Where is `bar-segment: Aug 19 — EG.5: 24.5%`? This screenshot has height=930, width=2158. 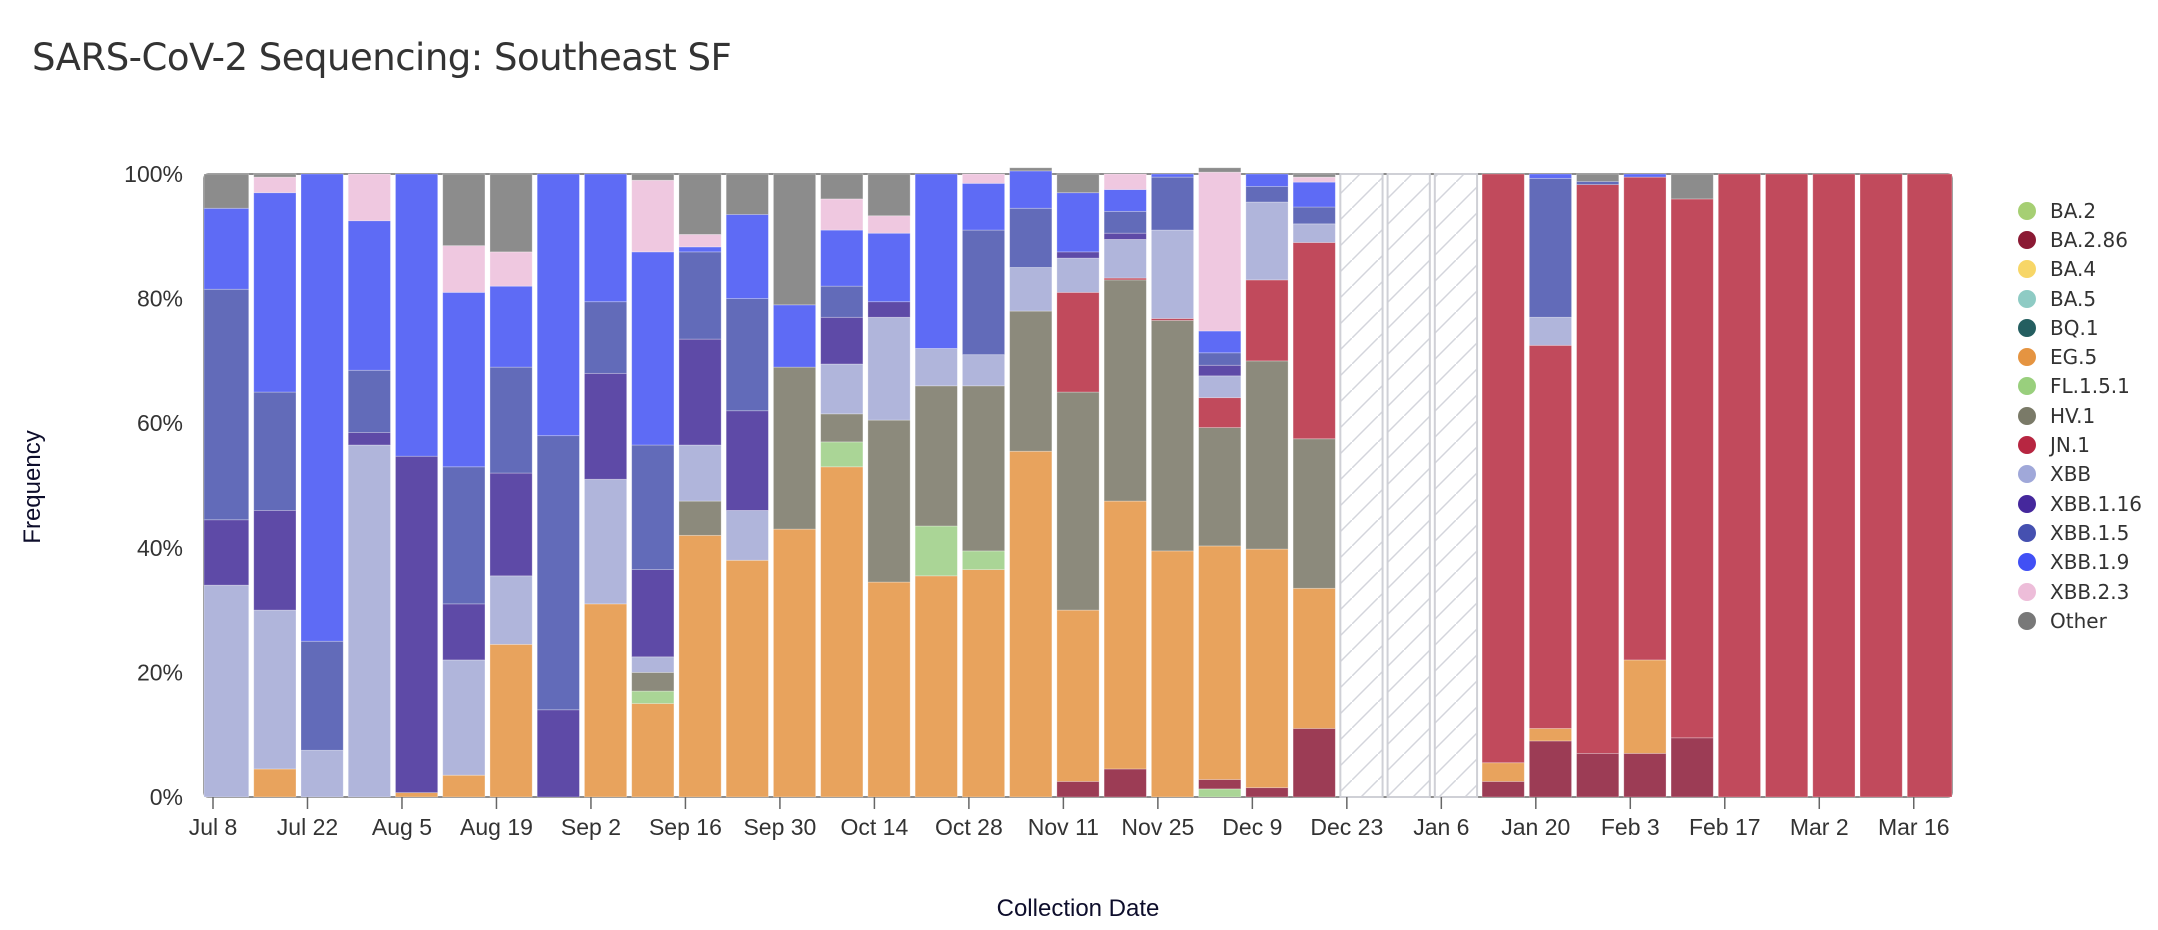
bar-segment: Aug 19 — EG.5: 24.5% is located at coordinates (511, 720).